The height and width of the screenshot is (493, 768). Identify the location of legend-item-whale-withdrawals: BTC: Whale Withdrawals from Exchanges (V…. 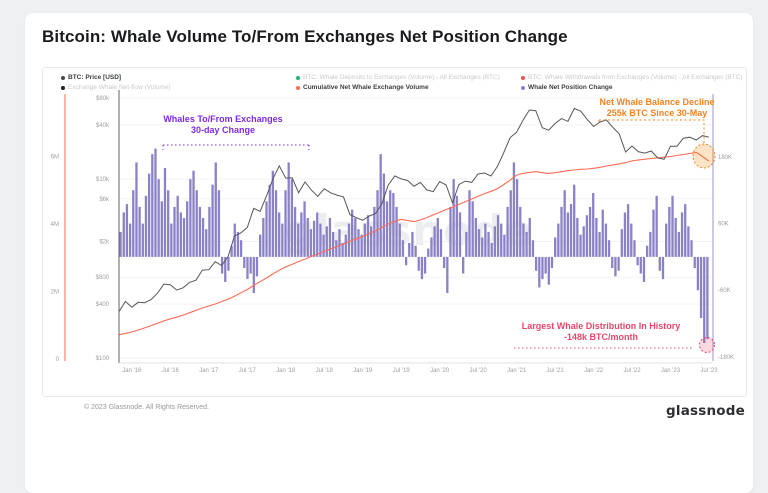
(632, 77).